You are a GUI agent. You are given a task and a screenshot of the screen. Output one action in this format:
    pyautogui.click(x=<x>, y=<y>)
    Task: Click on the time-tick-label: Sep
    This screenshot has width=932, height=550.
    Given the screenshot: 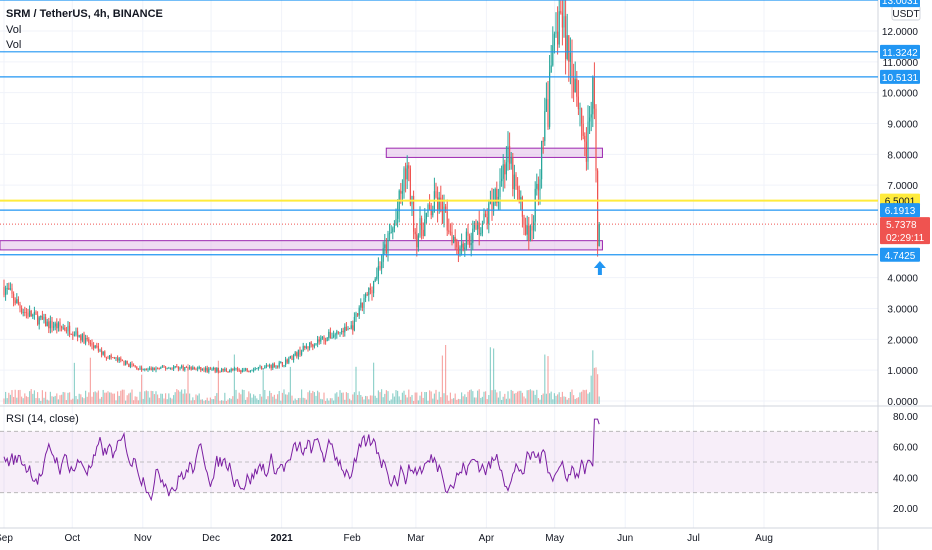 What is the action you would take?
    pyautogui.click(x=6, y=538)
    